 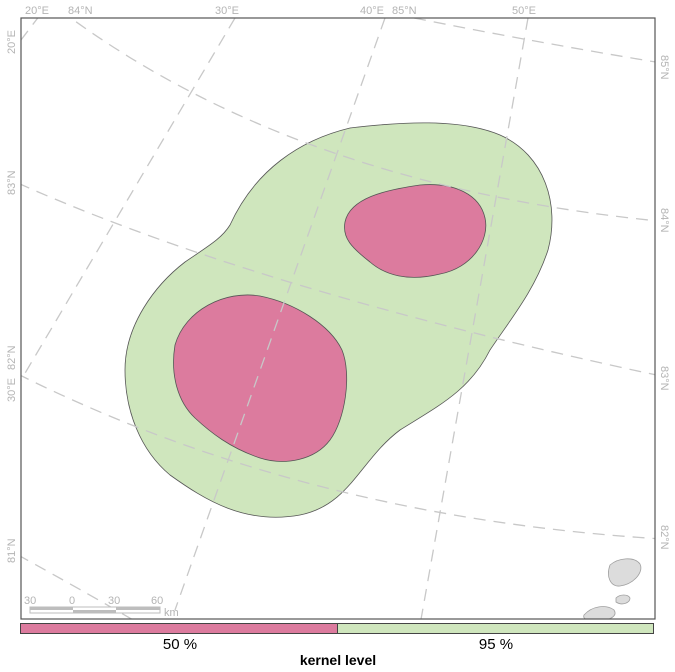 What do you see at coordinates (157, 601) in the screenshot?
I see `scale-tick-label-60: 60` at bounding box center [157, 601].